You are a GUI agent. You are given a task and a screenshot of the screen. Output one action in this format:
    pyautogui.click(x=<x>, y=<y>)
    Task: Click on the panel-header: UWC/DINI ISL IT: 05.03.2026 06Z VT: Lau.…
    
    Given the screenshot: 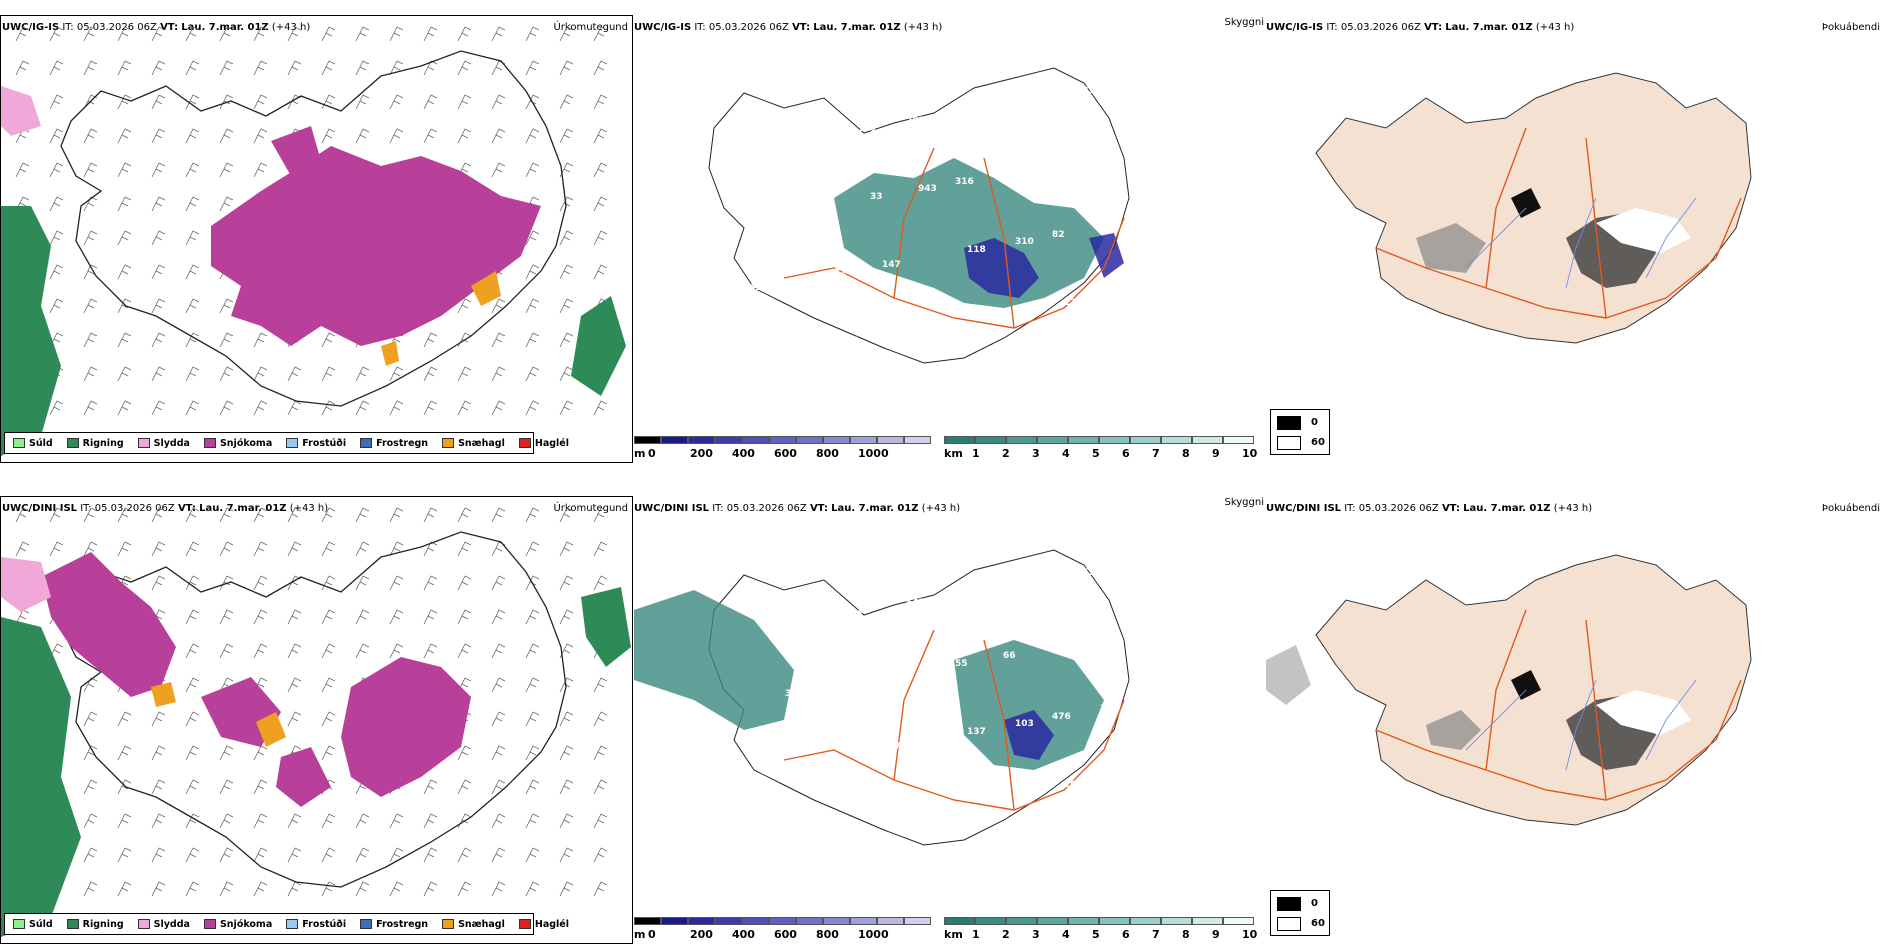 What is the action you would take?
    pyautogui.click(x=797, y=509)
    